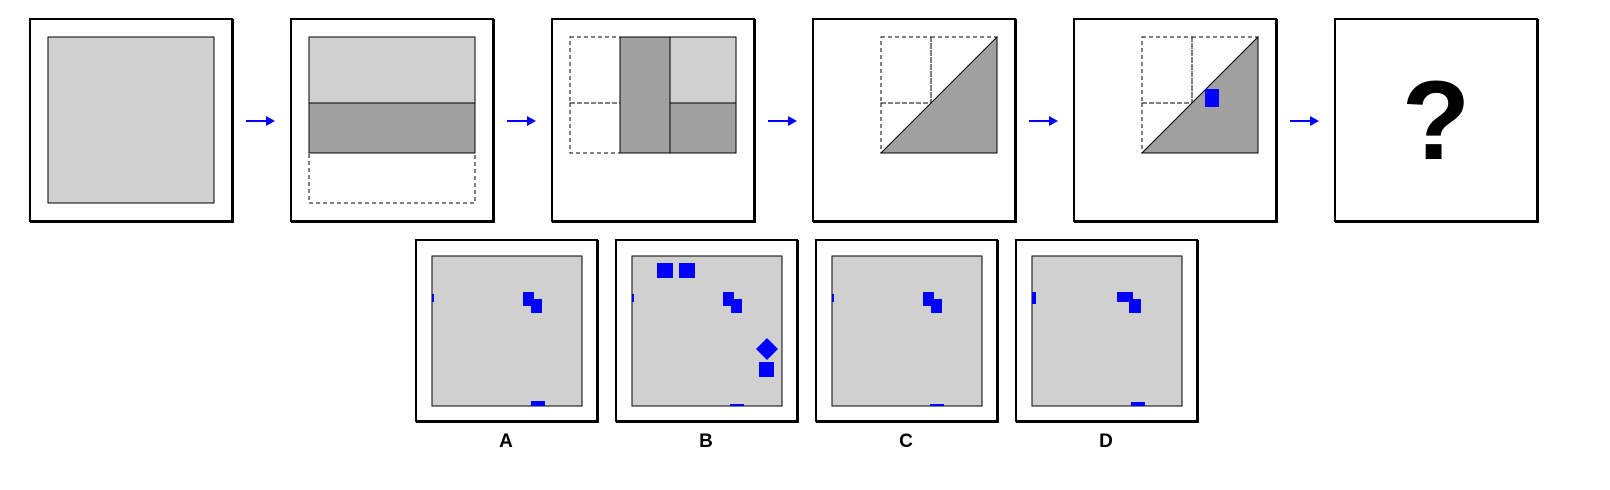 The width and height of the screenshot is (1610, 490). What do you see at coordinates (645, 95) in the screenshot?
I see `center-dark-column` at bounding box center [645, 95].